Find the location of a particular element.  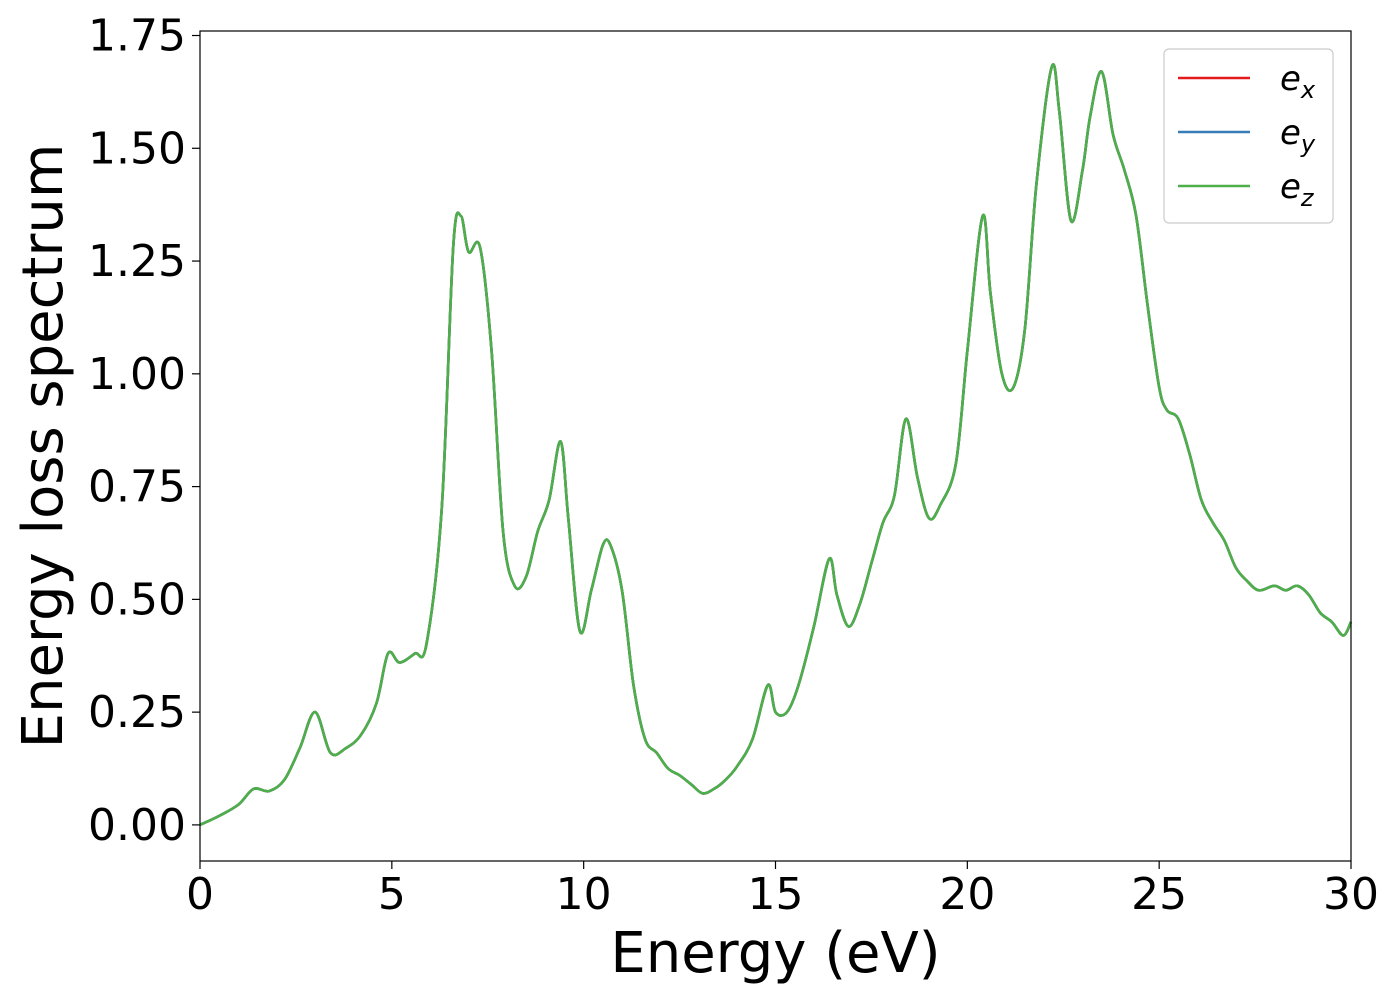

x-tick-label: 15 is located at coordinates (776, 894).